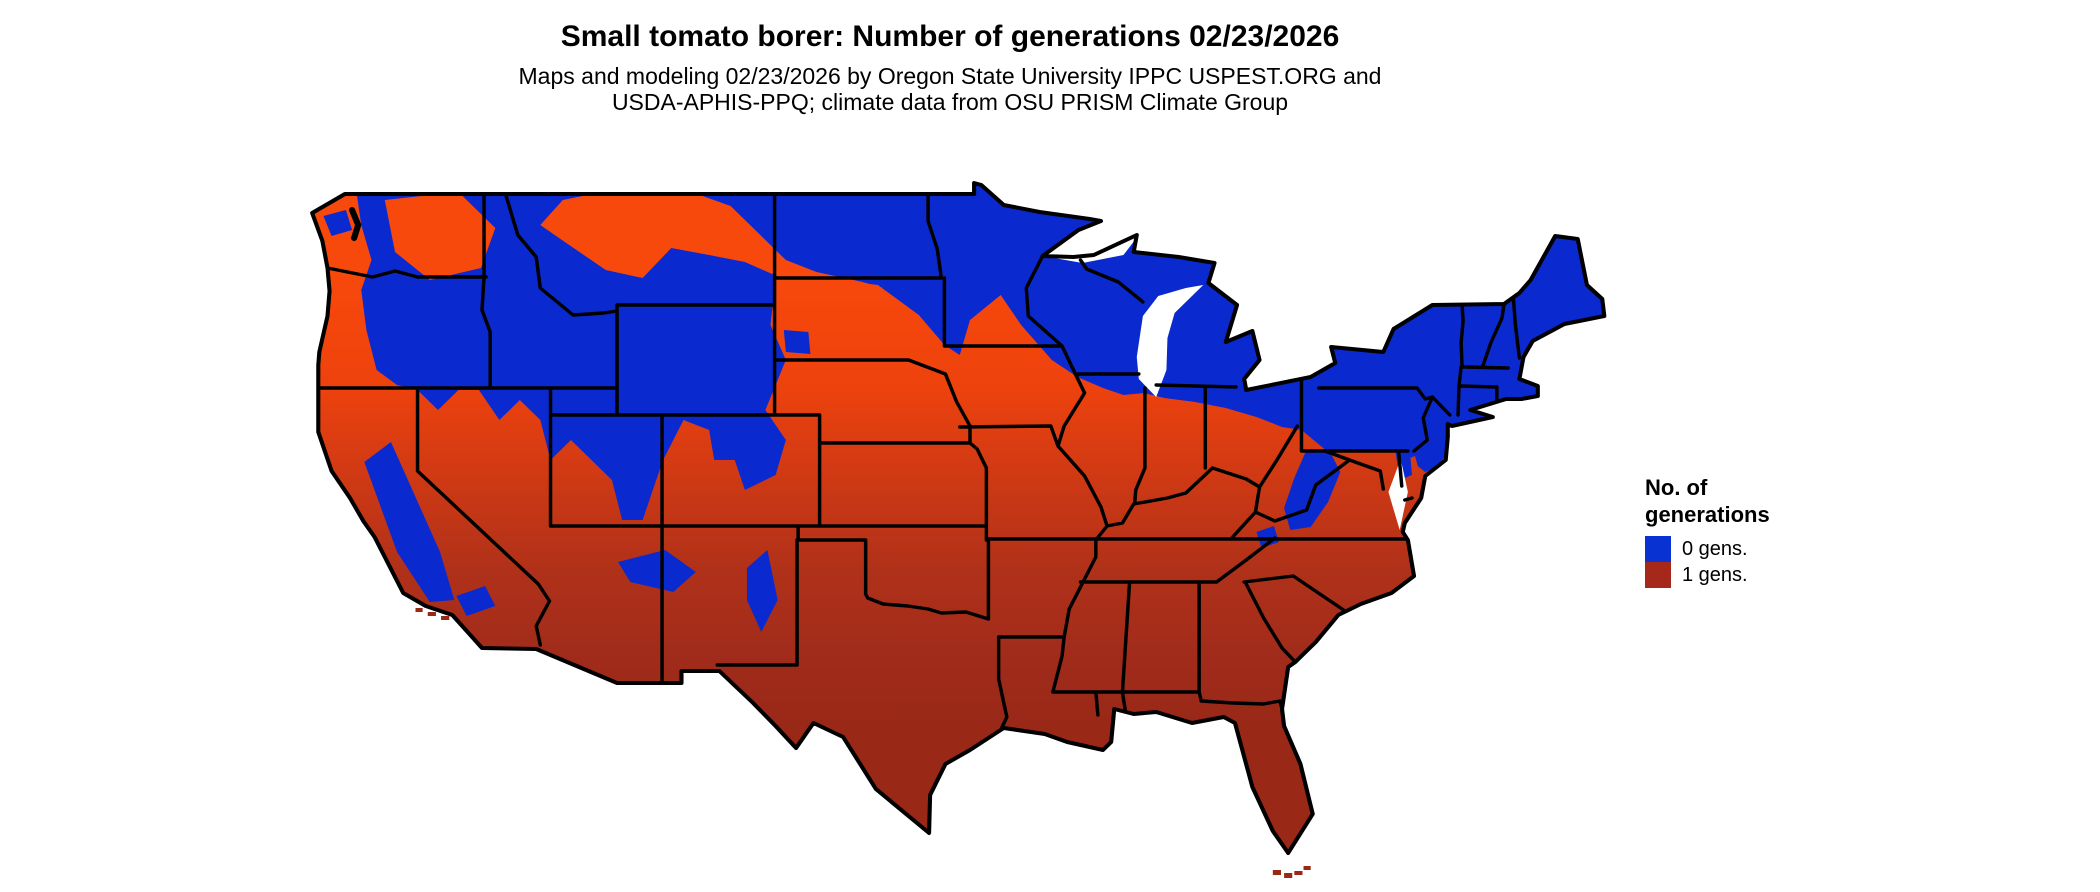 The width and height of the screenshot is (2100, 892). What do you see at coordinates (355, 224) in the screenshot?
I see `puget-sound` at bounding box center [355, 224].